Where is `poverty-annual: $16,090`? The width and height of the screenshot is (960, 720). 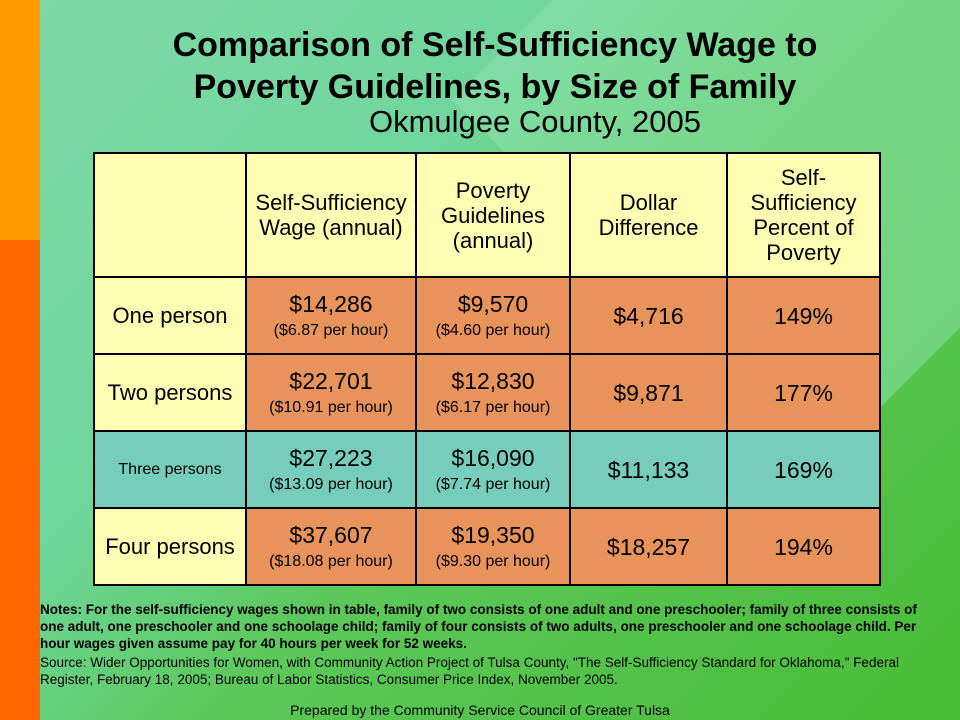
poverty-annual: $16,090 is located at coordinates (493, 457).